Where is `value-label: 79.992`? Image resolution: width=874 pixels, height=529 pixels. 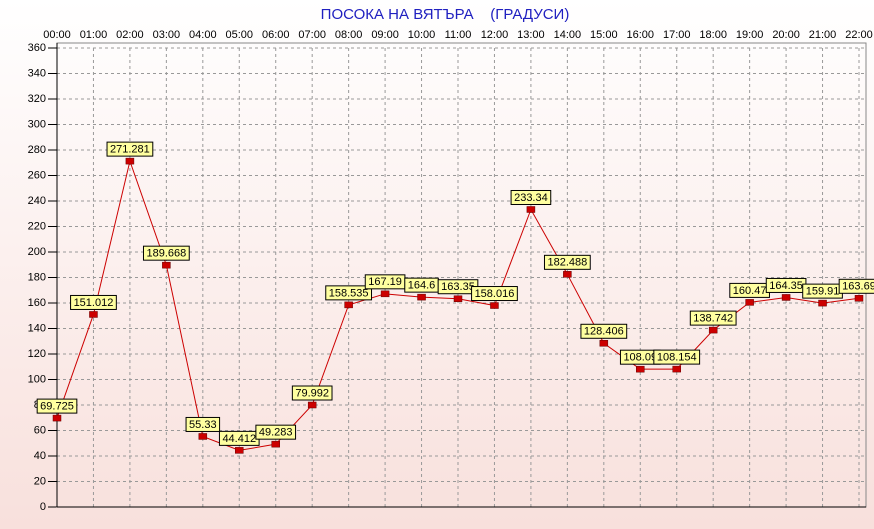 value-label: 79.992 is located at coordinates (312, 393).